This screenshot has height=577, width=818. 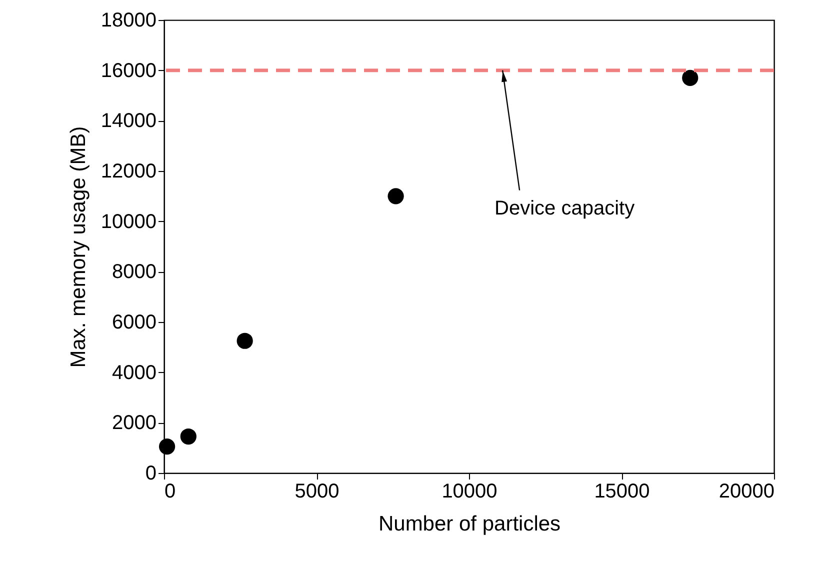 I want to click on x-tick-label: 5000, so click(x=317, y=491).